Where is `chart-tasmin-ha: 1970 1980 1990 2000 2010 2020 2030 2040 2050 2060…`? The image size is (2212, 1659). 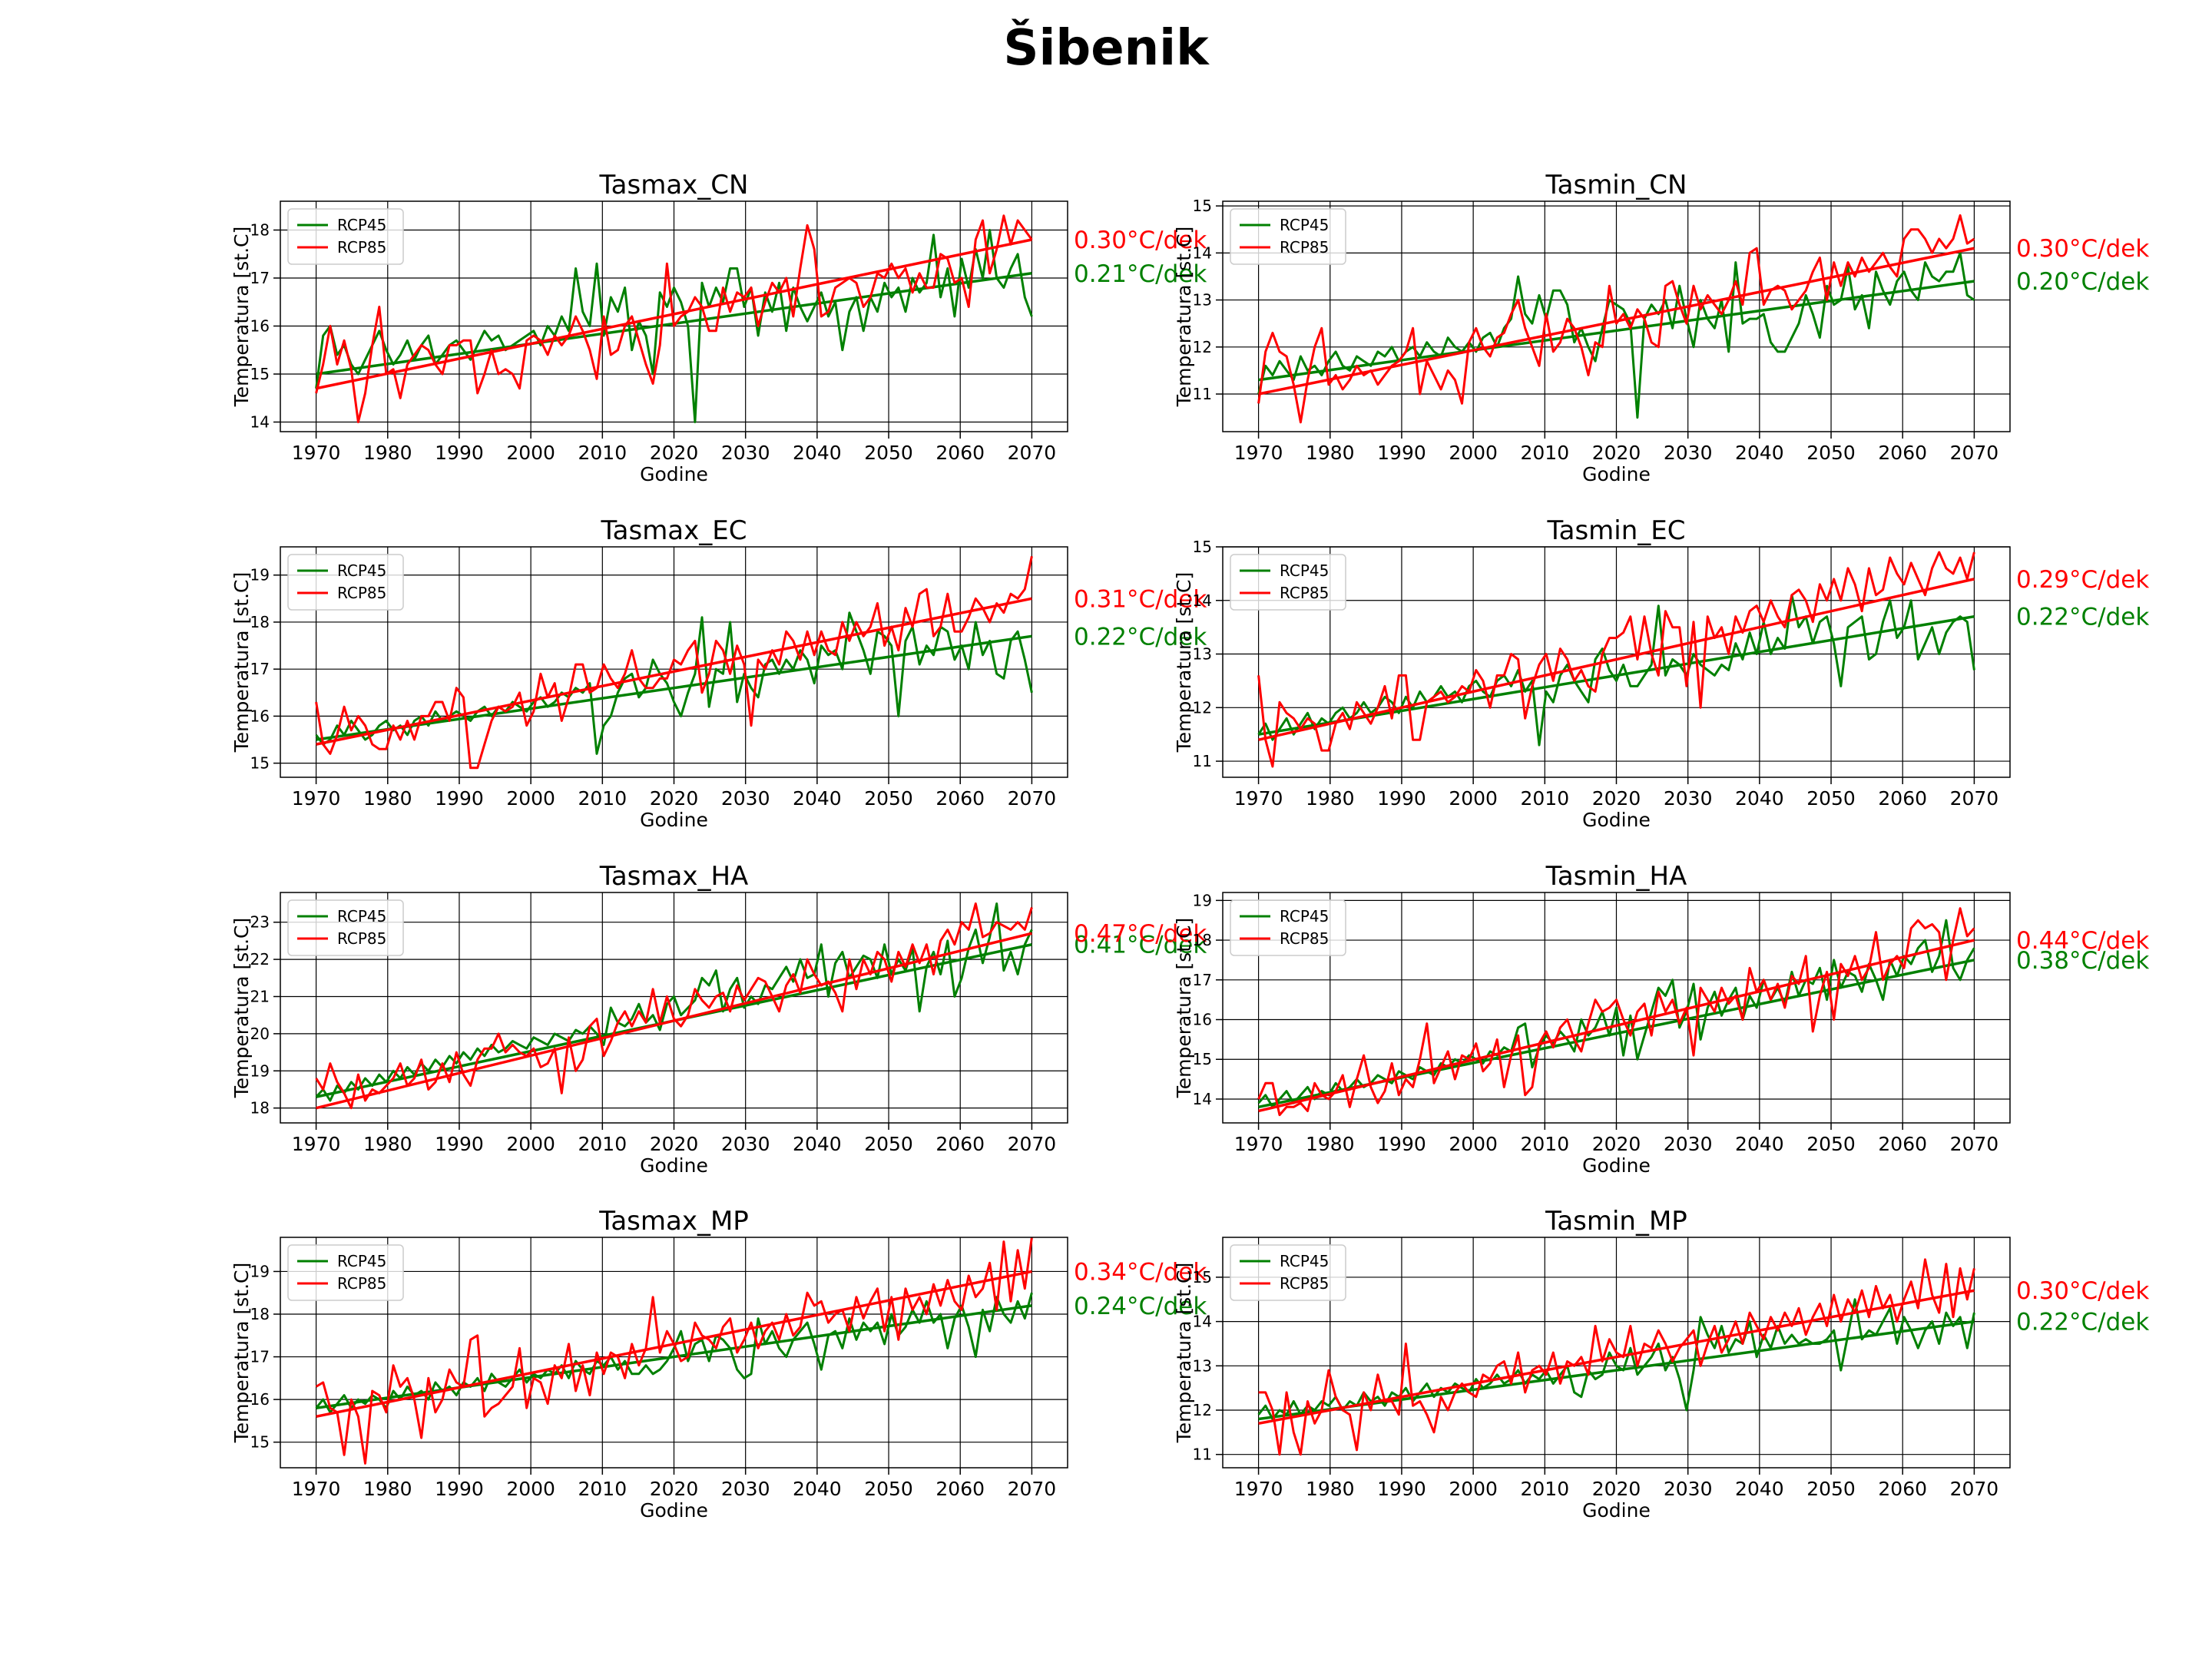 chart-tasmin-ha: 1970 1980 1990 2000 2010 2020 2030 2040 2050 2060… is located at coordinates (1661, 1019).